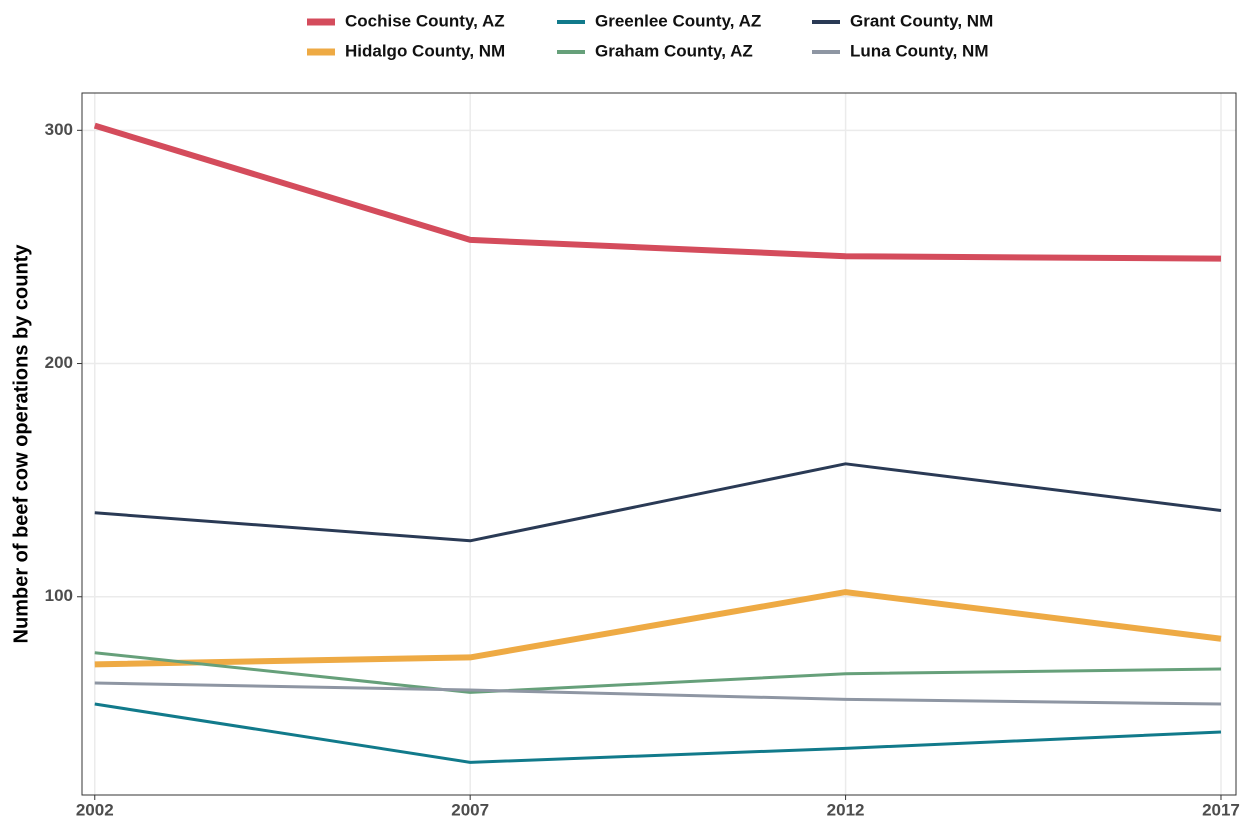 The image size is (1244, 821). Describe the element at coordinates (21, 444) in the screenshot. I see `y-axis-label: Number of beef cow operations by county` at that location.